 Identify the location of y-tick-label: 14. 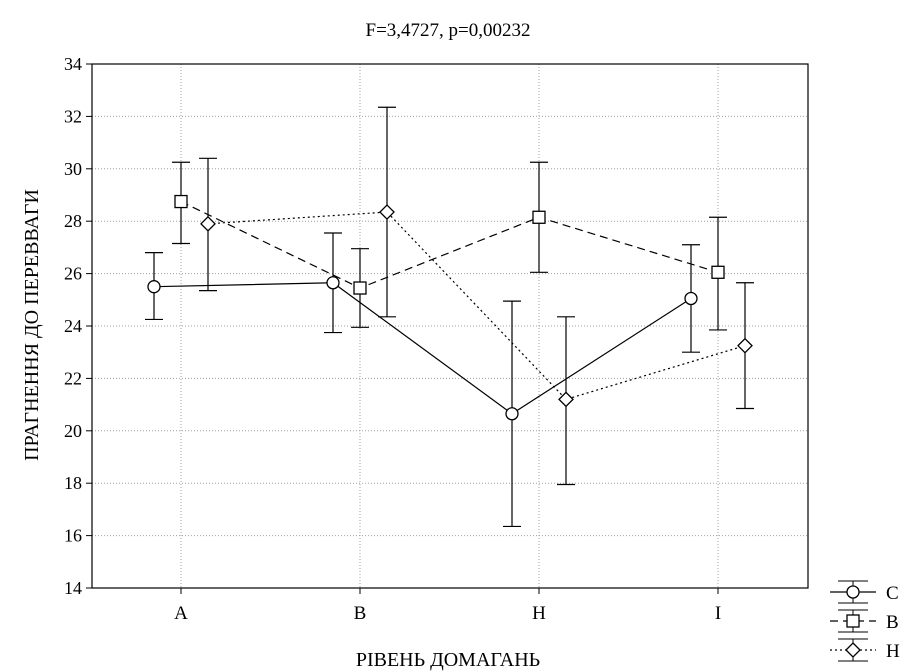
(73, 588).